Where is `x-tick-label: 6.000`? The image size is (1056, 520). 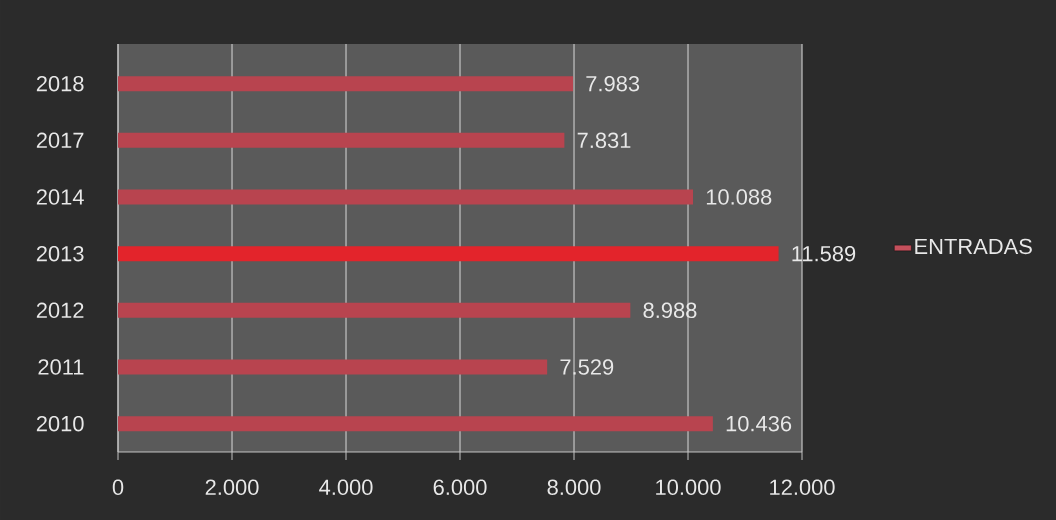 x-tick-label: 6.000 is located at coordinates (460, 487).